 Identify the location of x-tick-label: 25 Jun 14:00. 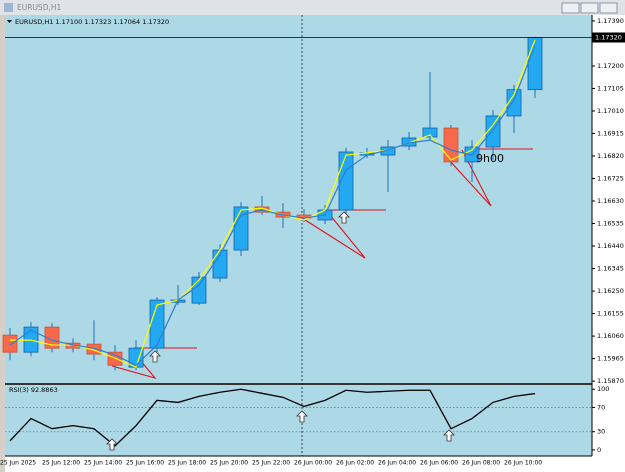
(103, 463).